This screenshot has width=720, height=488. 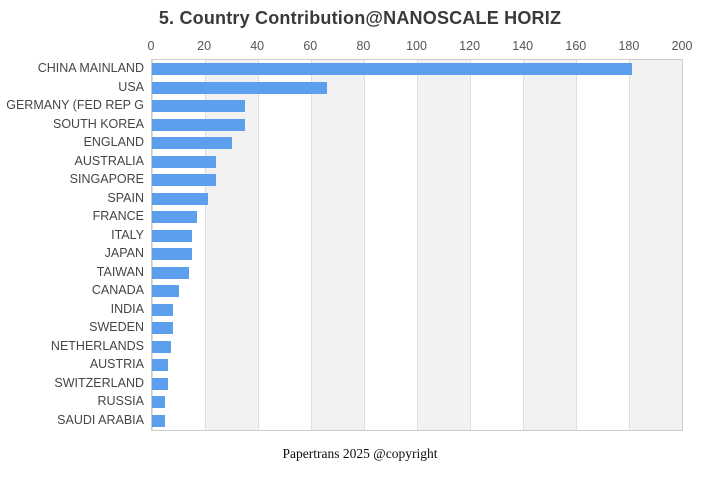 What do you see at coordinates (124, 253) in the screenshot?
I see `category-label: JAPAN` at bounding box center [124, 253].